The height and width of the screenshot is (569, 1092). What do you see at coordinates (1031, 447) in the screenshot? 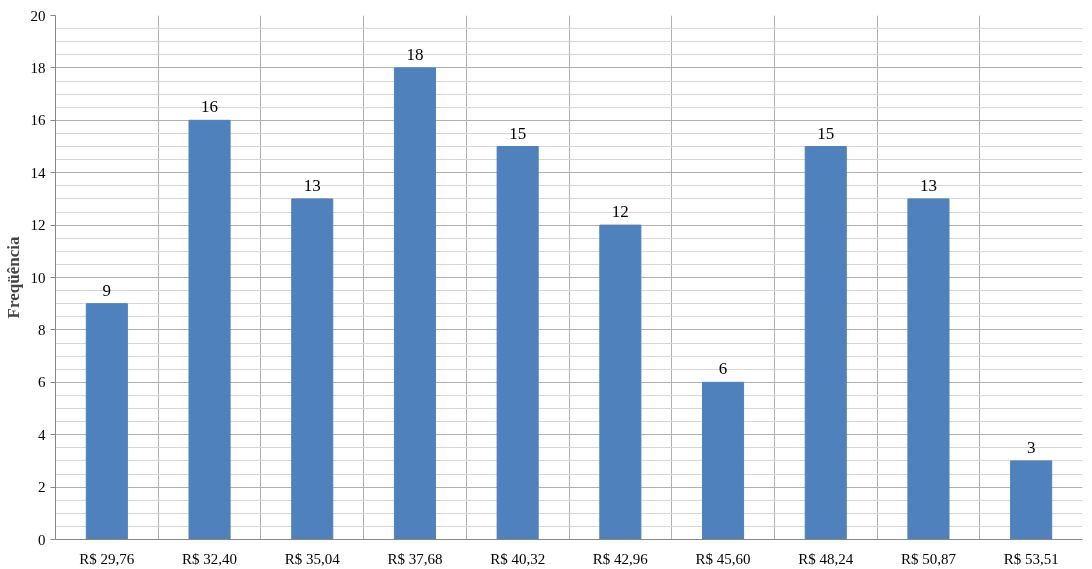
I see `data-label: 3` at bounding box center [1031, 447].